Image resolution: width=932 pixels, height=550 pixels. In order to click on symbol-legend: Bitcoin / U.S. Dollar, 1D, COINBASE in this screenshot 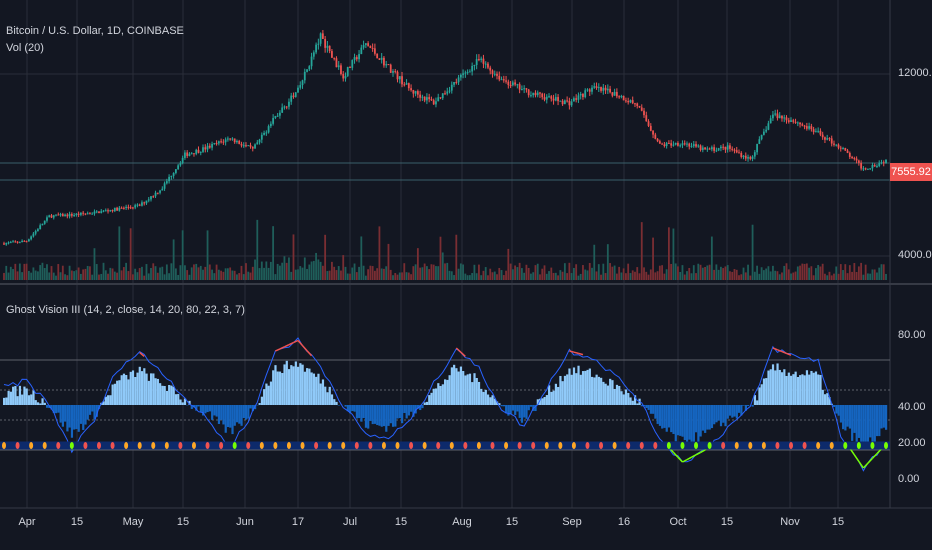, I will do `click(95, 31)`.